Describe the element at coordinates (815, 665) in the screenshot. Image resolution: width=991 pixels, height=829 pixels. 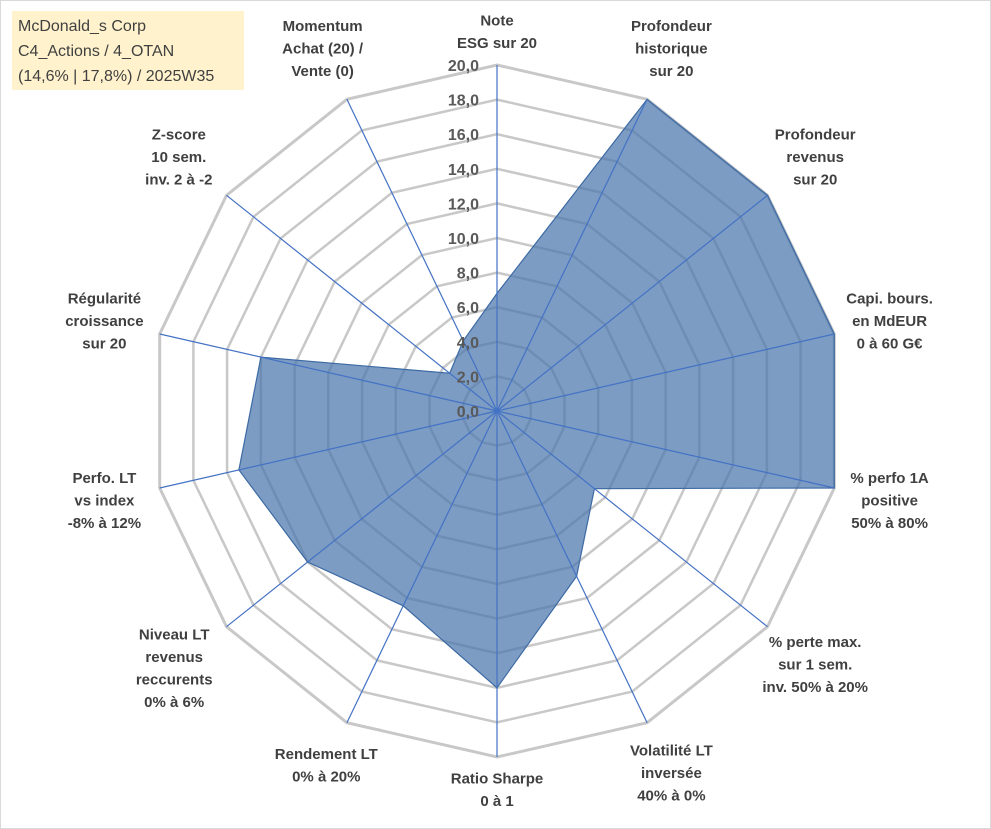
I see `axis-label: sur 1 sem.` at that location.